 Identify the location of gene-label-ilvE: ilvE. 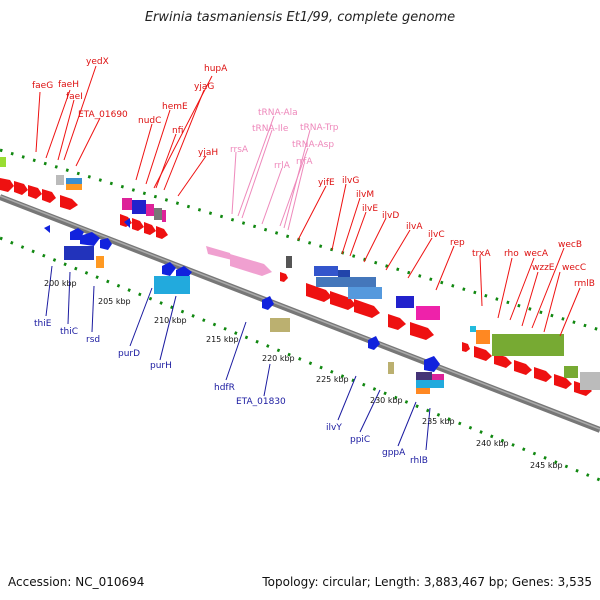
(370, 209).